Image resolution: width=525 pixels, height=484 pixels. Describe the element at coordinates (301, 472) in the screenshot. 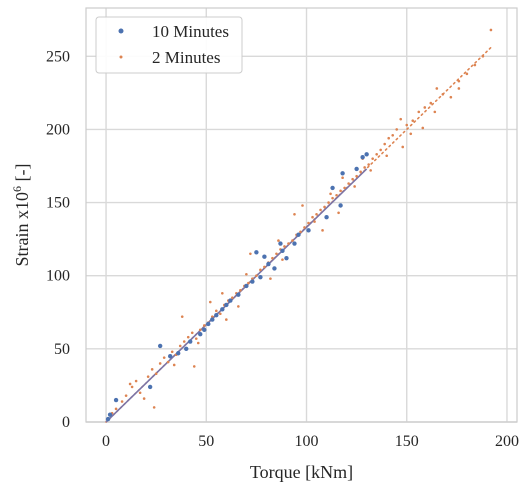

I see `x-axis-label: Torque [kNm]` at that location.